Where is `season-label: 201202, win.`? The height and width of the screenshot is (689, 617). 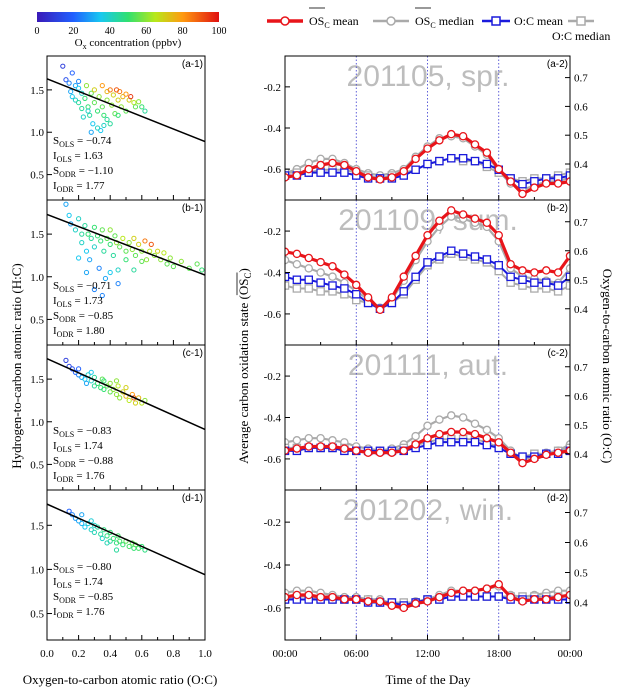 season-label: 201202, win. is located at coordinates (428, 510).